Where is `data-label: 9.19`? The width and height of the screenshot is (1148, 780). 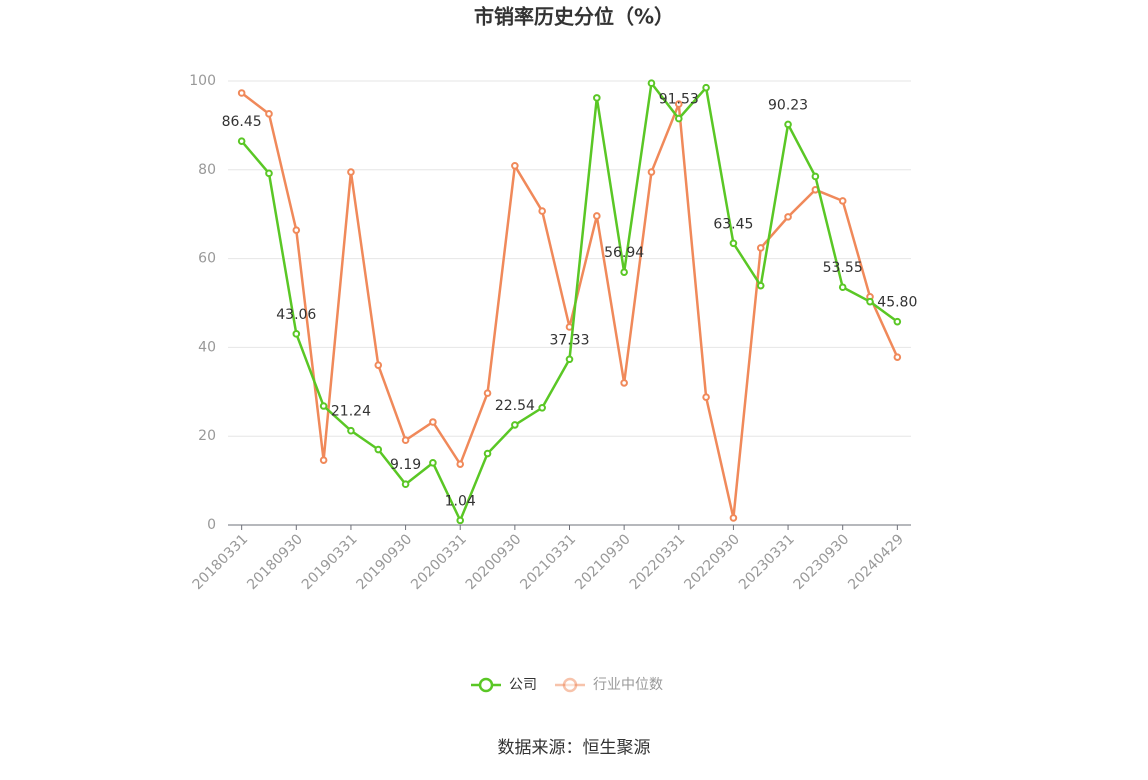
data-label: 9.19 is located at coordinates (405, 465).